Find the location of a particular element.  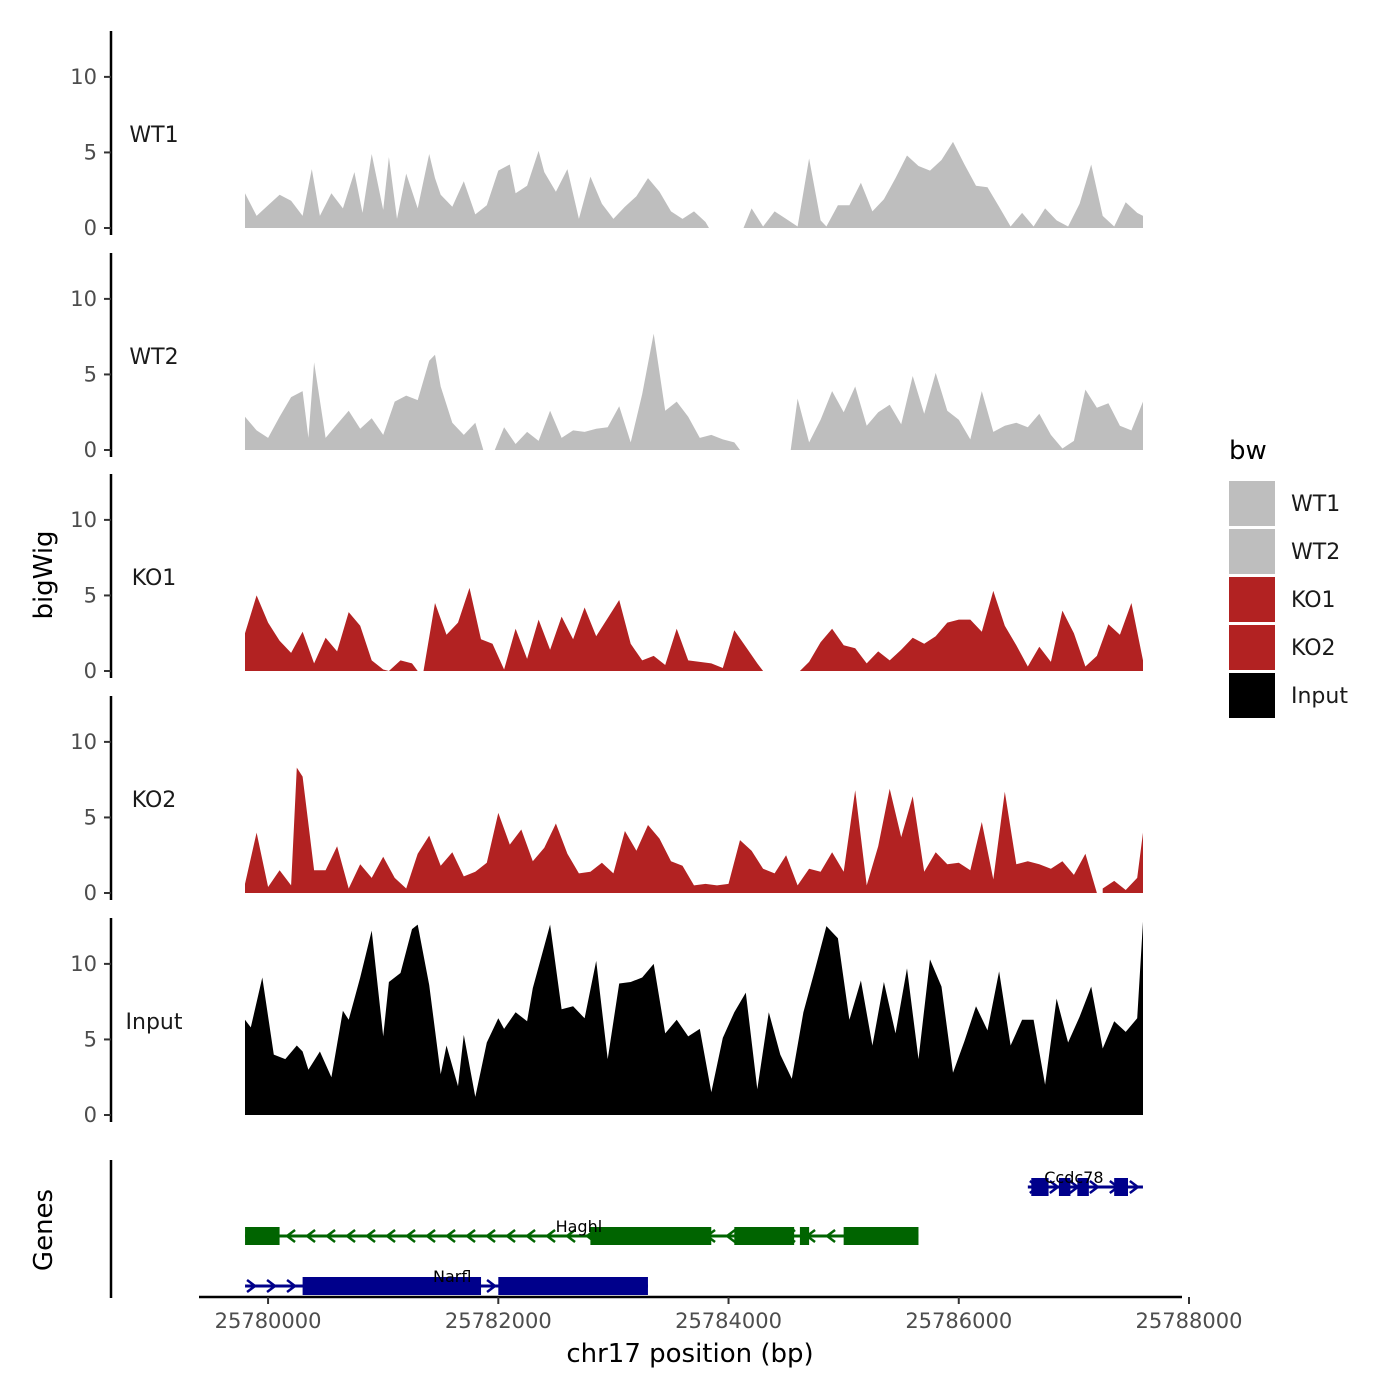

gene-annotation-track: Ccdc78 Haghl Narfl is located at coordinates (626, 1229).